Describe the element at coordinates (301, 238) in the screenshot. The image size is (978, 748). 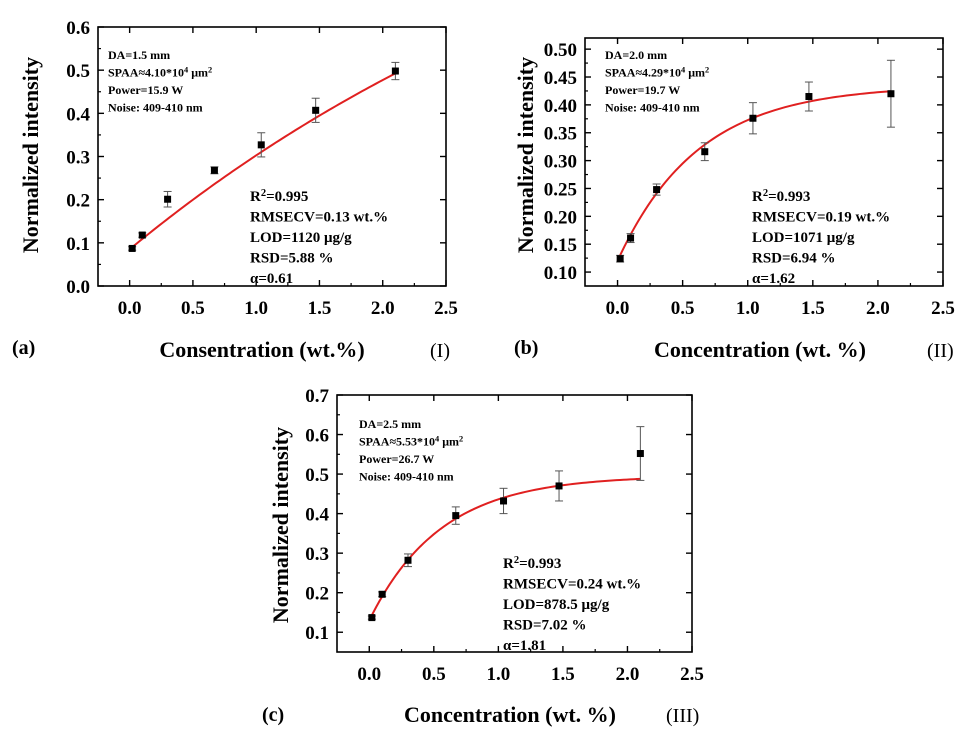
I see `stat-lod: LOD=1120 μg/g` at that location.